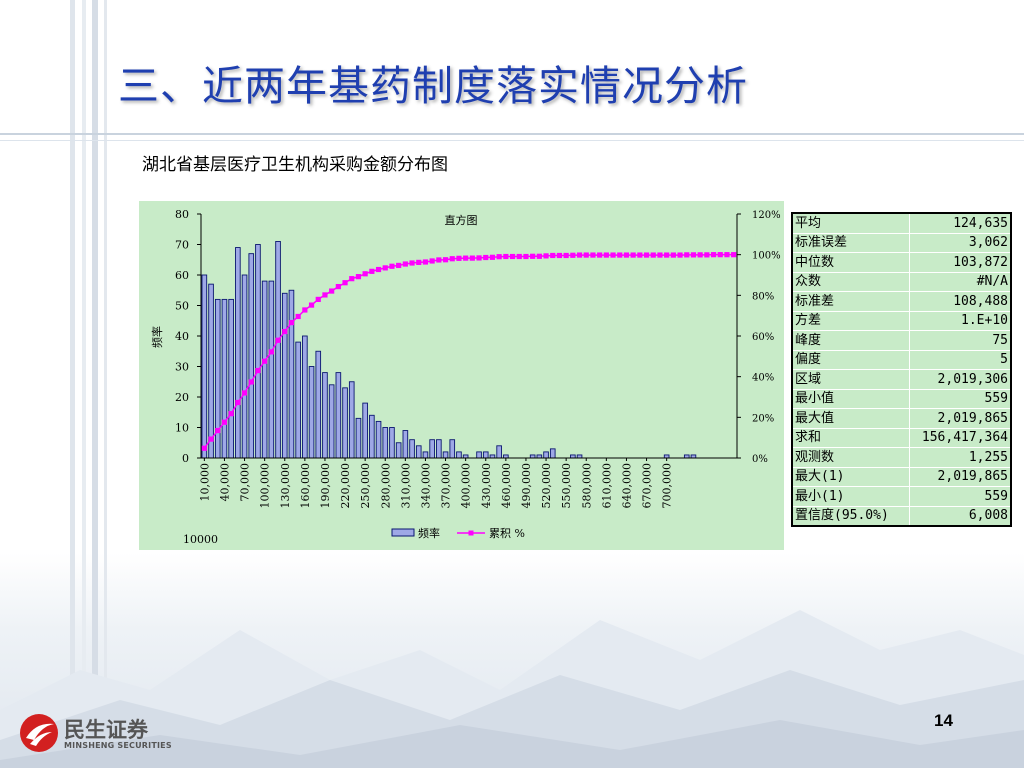 The height and width of the screenshot is (768, 1024). I want to click on y-tick-label: 30, so click(182, 367).